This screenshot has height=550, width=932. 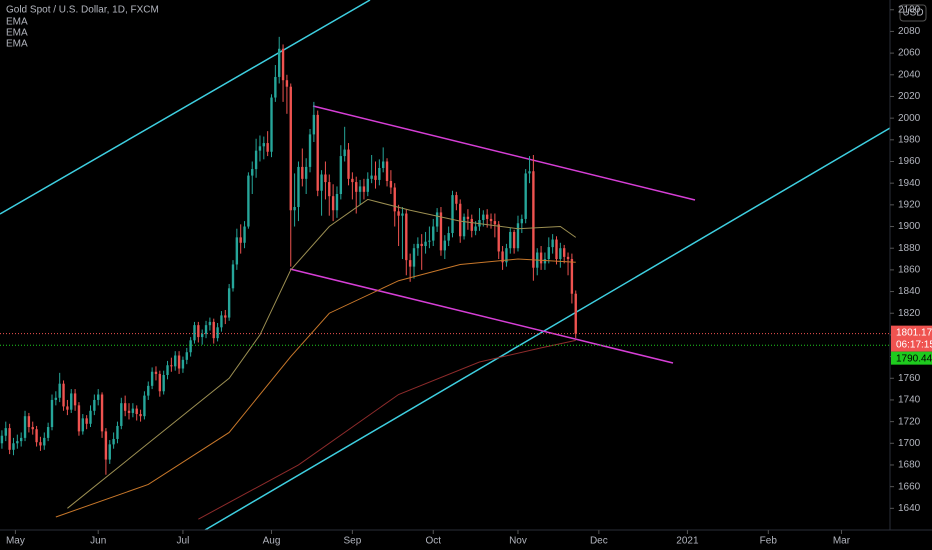 I want to click on y-tick-label: 2040, so click(x=909, y=74).